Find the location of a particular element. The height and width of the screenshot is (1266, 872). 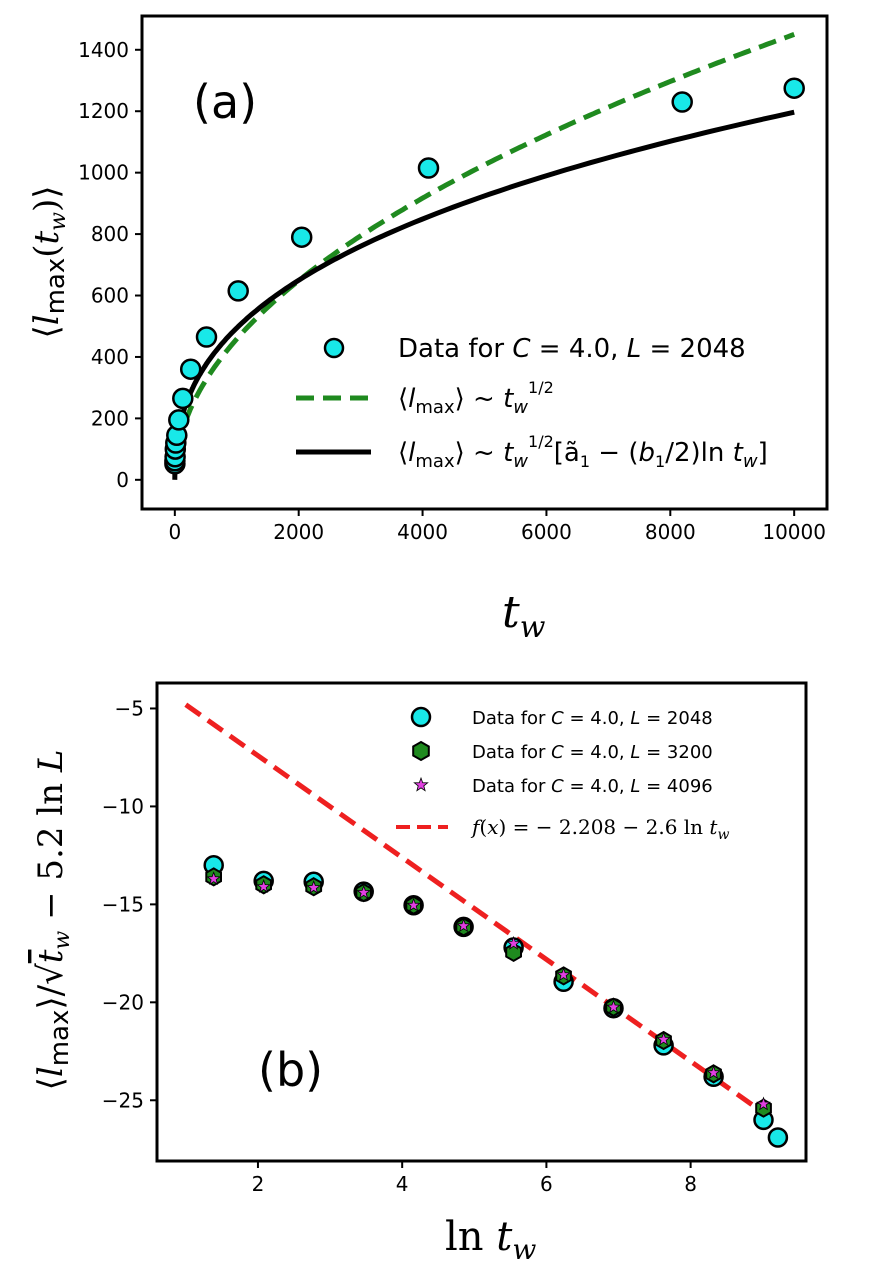

b-legend-label-fit: f(x) = − 2.208 − 2.6 ln tw is located at coordinates (599, 829).